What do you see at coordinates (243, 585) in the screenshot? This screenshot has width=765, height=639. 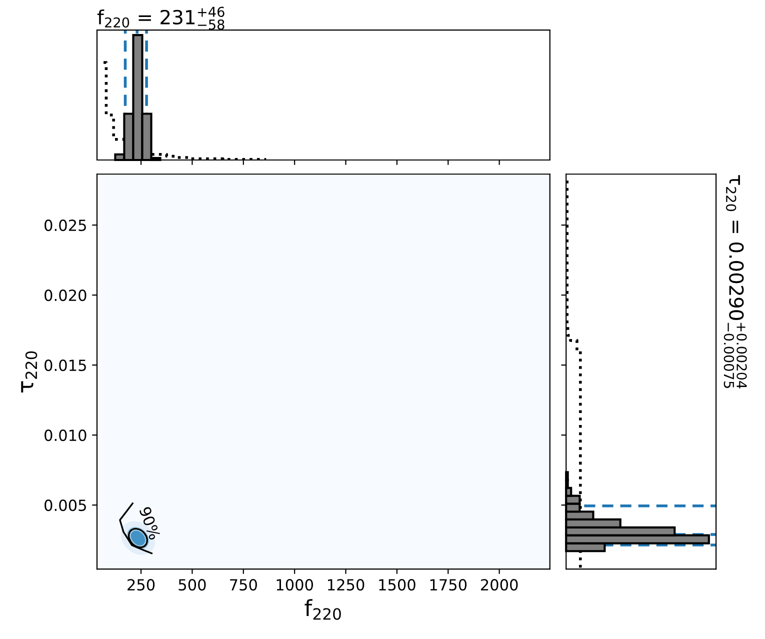 I see `x-tick-label: 750` at bounding box center [243, 585].